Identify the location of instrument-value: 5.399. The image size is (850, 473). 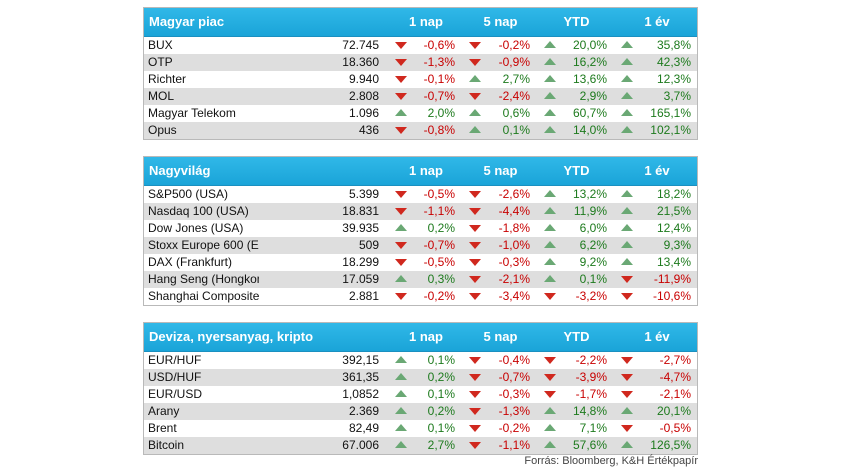
(363, 194).